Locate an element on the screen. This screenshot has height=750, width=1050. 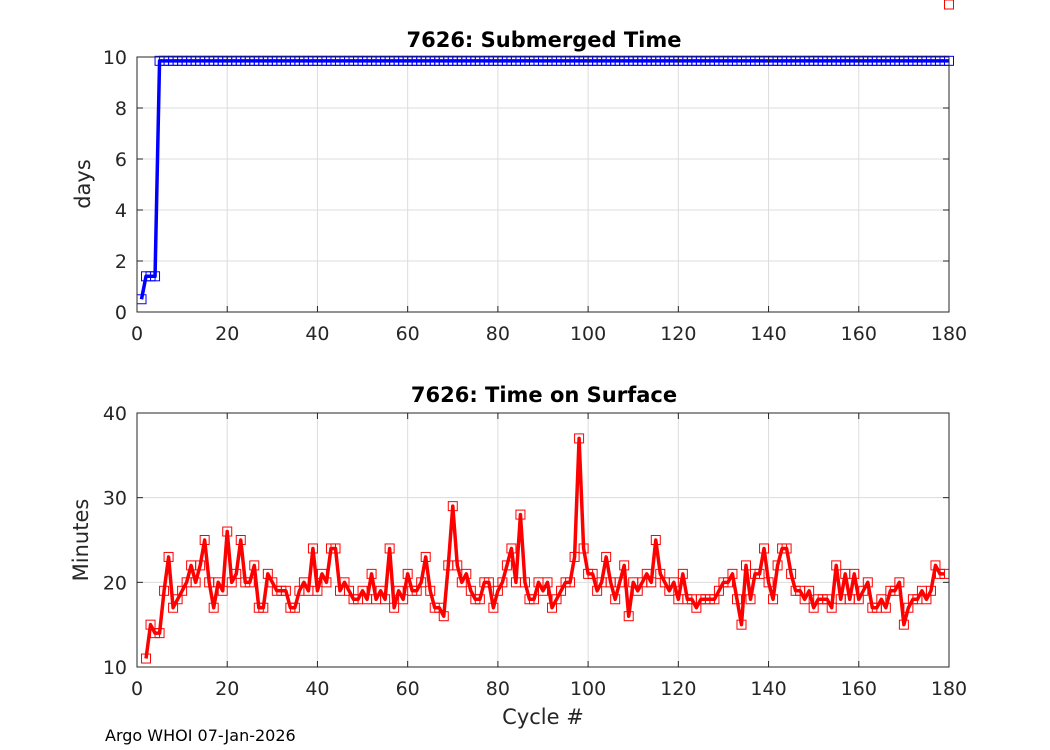
y-tick-label: 2 is located at coordinates (121, 262).